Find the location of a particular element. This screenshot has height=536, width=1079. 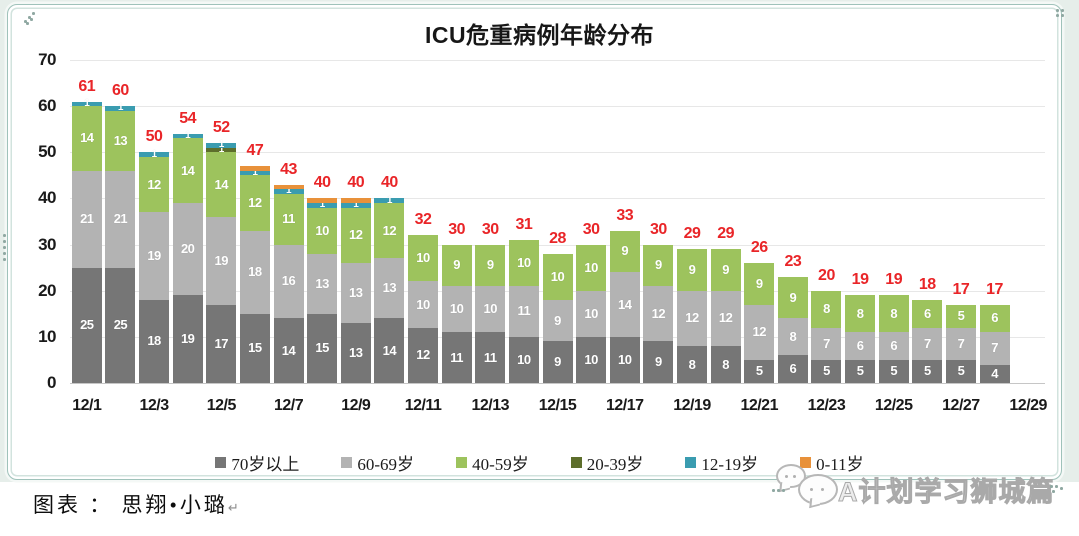

bar-total-label: 52 is located at coordinates (221, 128).